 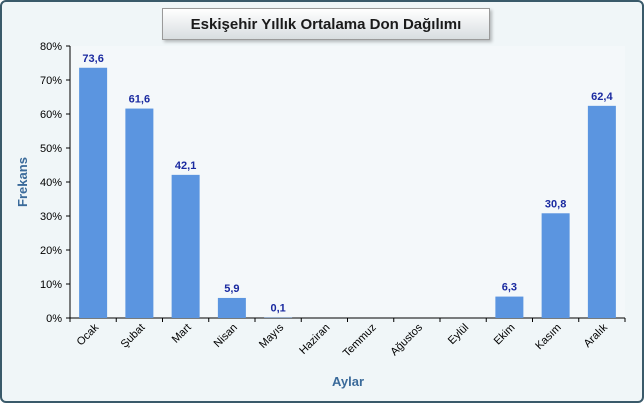 I want to click on y-tick-label: 60%, so click(x=51, y=115).